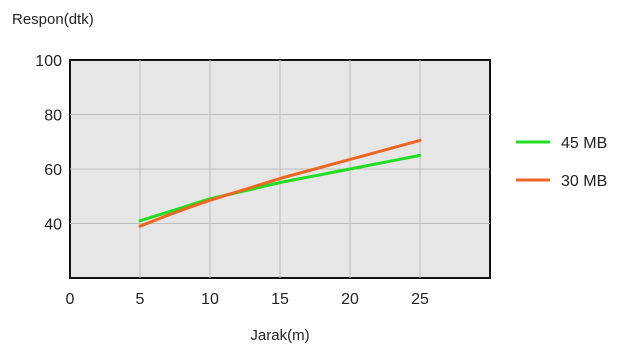 The height and width of the screenshot is (349, 622). I want to click on legend: 45 MB 30 MB, so click(561, 162).